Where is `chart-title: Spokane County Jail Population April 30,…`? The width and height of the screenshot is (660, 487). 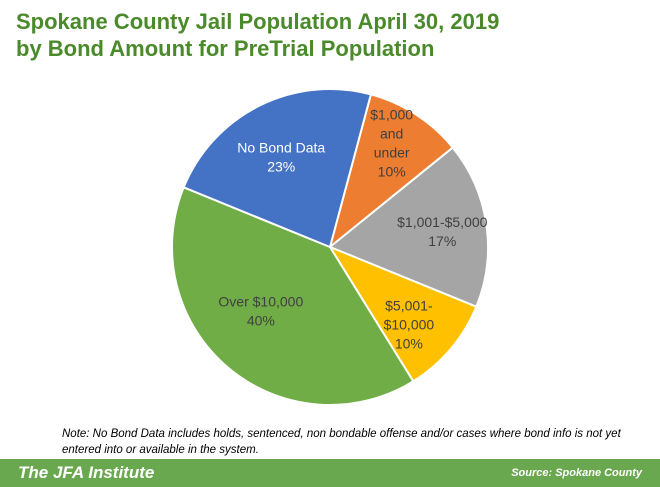 chart-title: Spokane County Jail Population April 30,… is located at coordinates (331, 35).